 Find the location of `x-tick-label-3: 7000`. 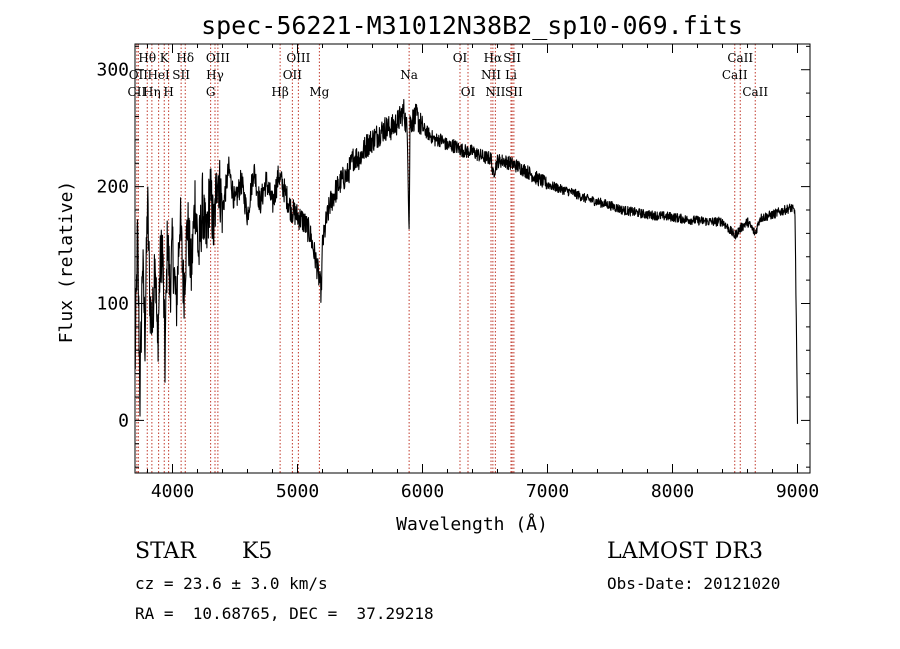

x-tick-label-3: 7000 is located at coordinates (547, 491).